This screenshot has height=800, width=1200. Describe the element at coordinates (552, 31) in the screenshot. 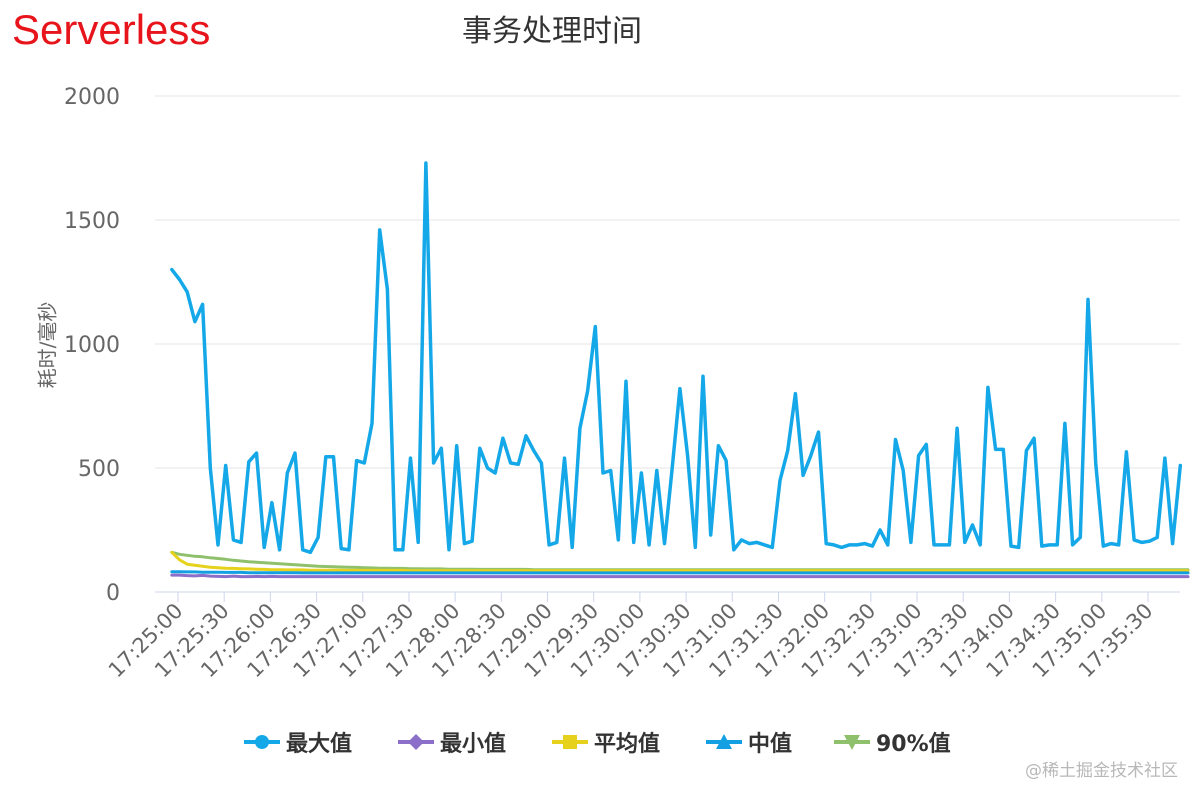

I see `chart-title: 事务处理时间` at that location.